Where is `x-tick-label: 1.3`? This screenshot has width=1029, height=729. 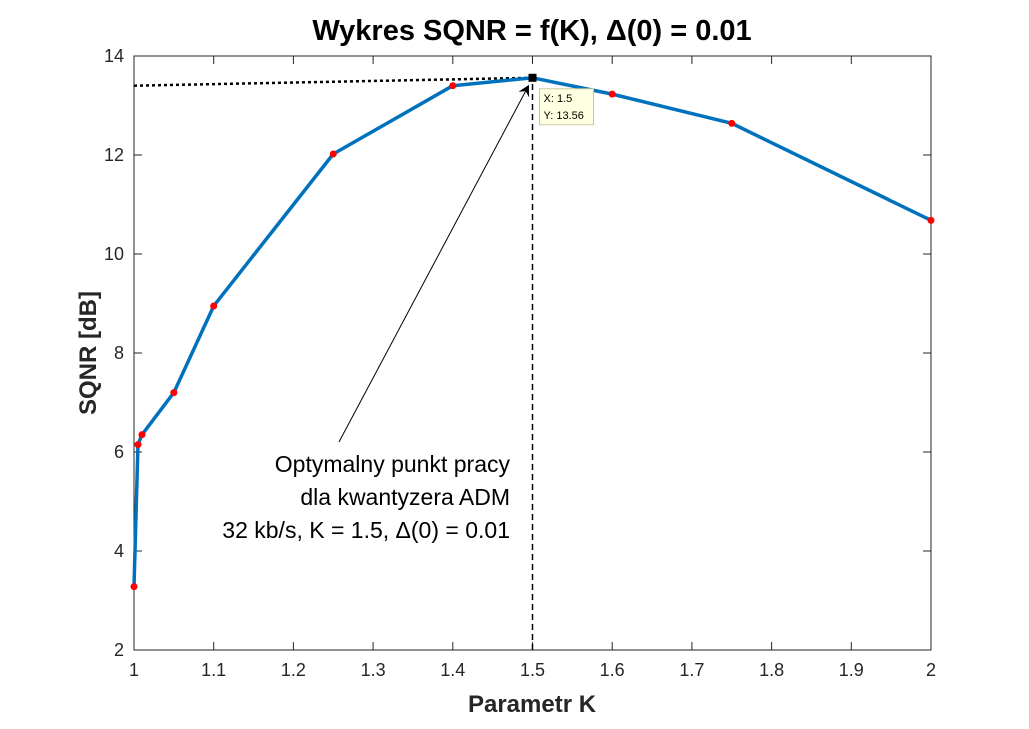 x-tick-label: 1.3 is located at coordinates (373, 670).